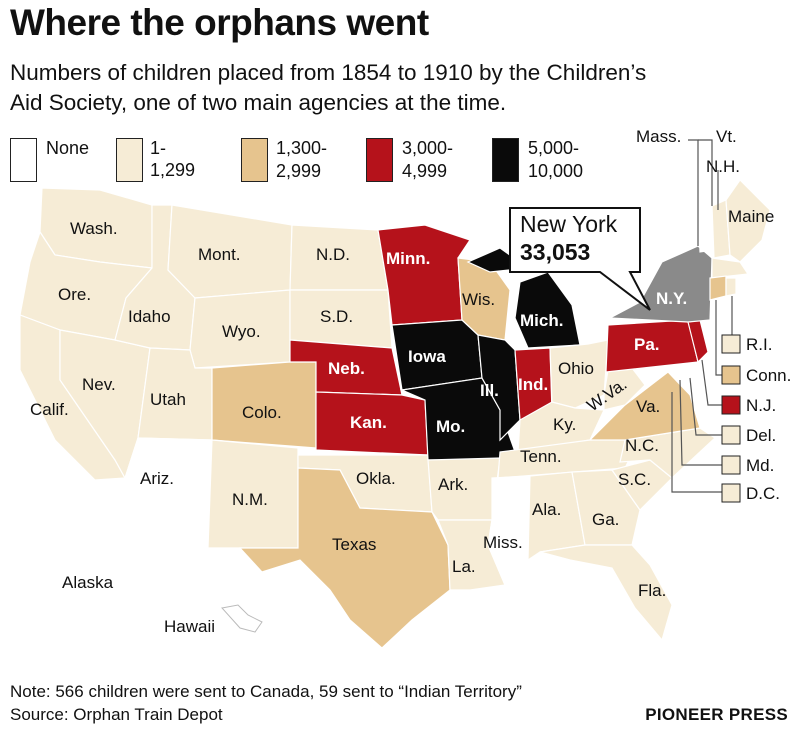 This screenshot has width=800, height=732. What do you see at coordinates (554, 148) in the screenshot?
I see `legend-label-top-1: 5,000-` at bounding box center [554, 148].